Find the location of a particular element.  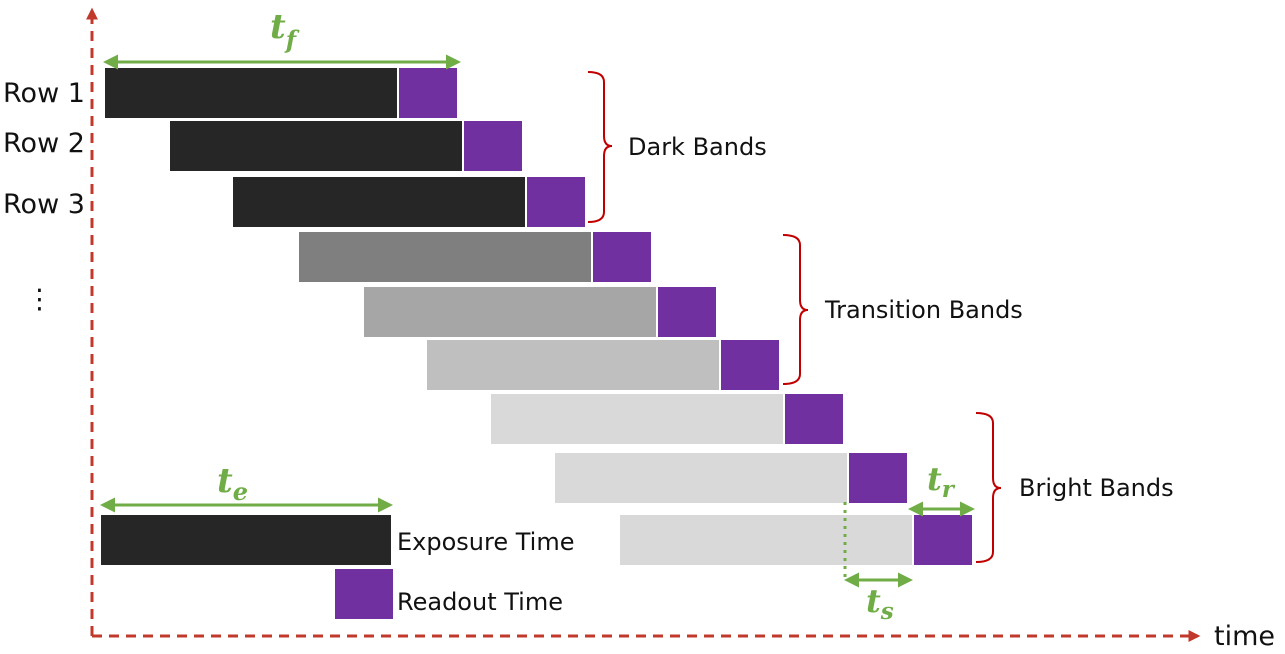

tr-symbol: tr is located at coordinates (941, 481).